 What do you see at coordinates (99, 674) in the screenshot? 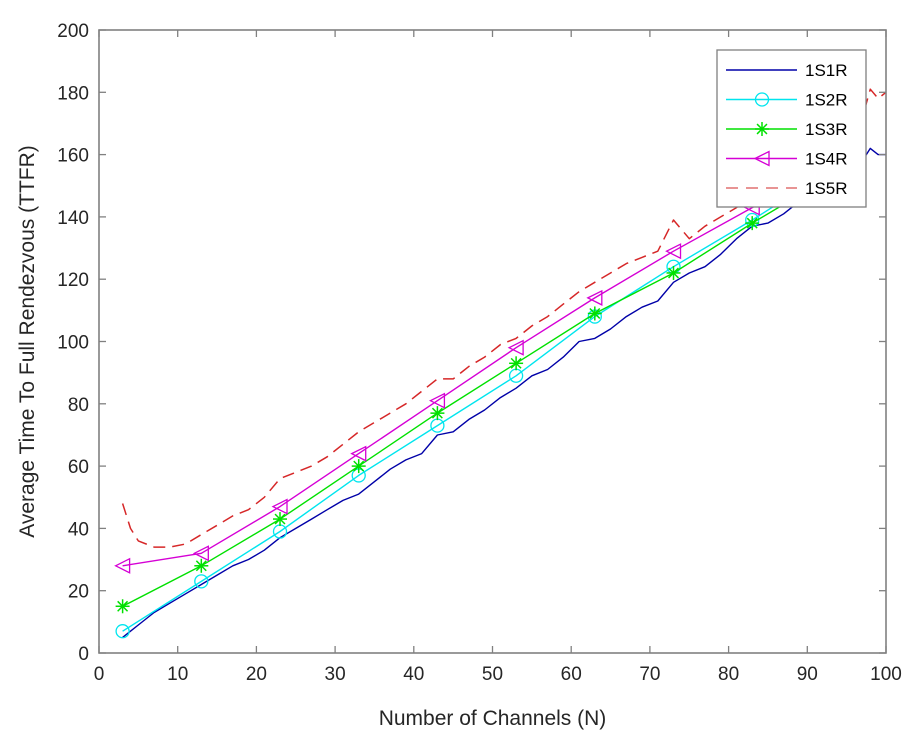
I see `x-tick-label: 0` at bounding box center [99, 674].